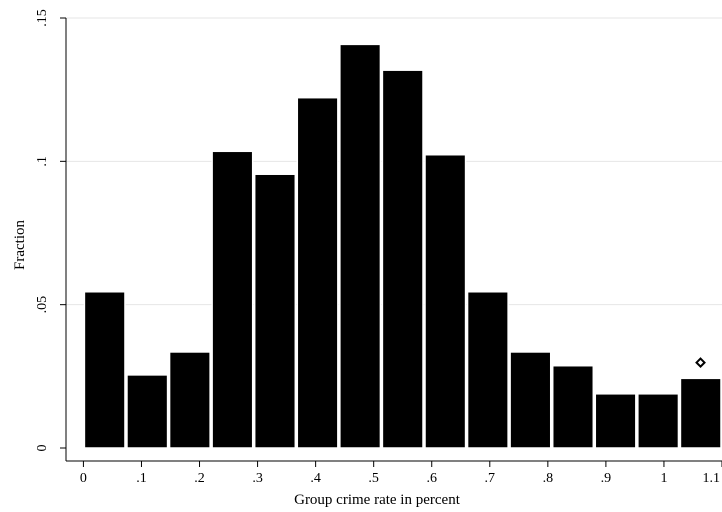 This screenshot has height=512, width=722. Describe the element at coordinates (431, 478) in the screenshot. I see `x-tick-label-6: .6` at that location.